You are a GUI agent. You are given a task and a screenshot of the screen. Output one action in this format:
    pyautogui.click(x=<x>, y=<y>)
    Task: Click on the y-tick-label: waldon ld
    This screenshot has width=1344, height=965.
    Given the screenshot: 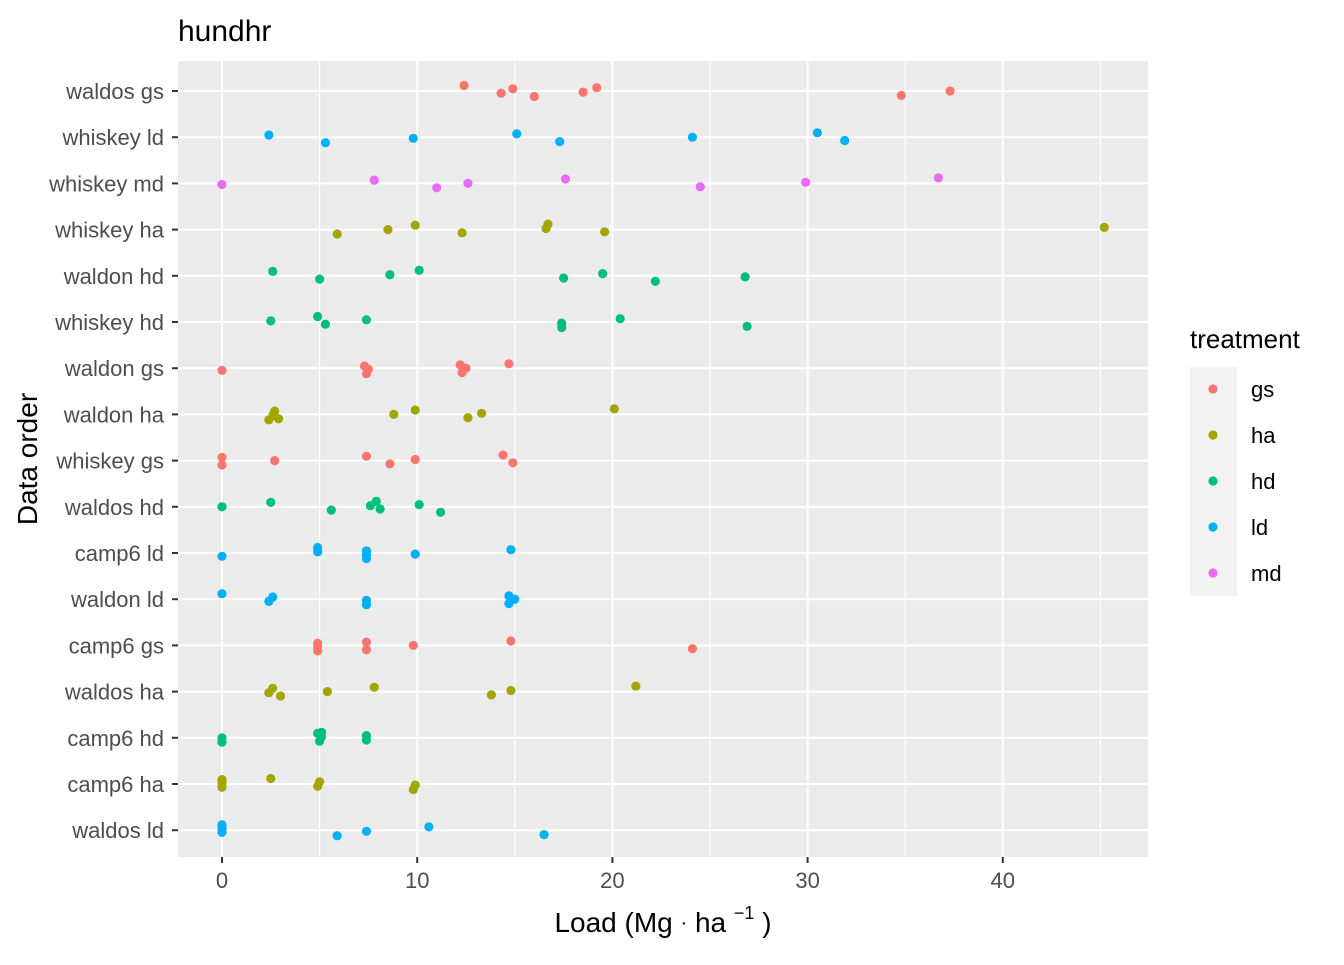 What is the action you would take?
    pyautogui.click(x=117, y=599)
    